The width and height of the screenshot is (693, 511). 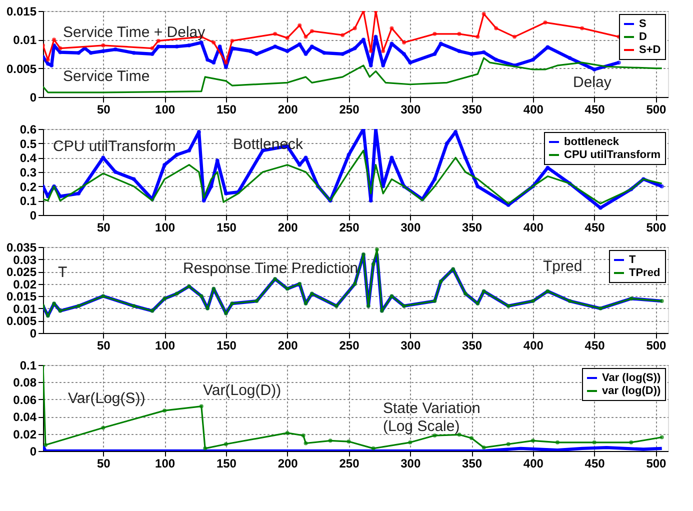 What do you see at coordinates (643, 37) in the screenshot?
I see `legend-label: D` at bounding box center [643, 37].